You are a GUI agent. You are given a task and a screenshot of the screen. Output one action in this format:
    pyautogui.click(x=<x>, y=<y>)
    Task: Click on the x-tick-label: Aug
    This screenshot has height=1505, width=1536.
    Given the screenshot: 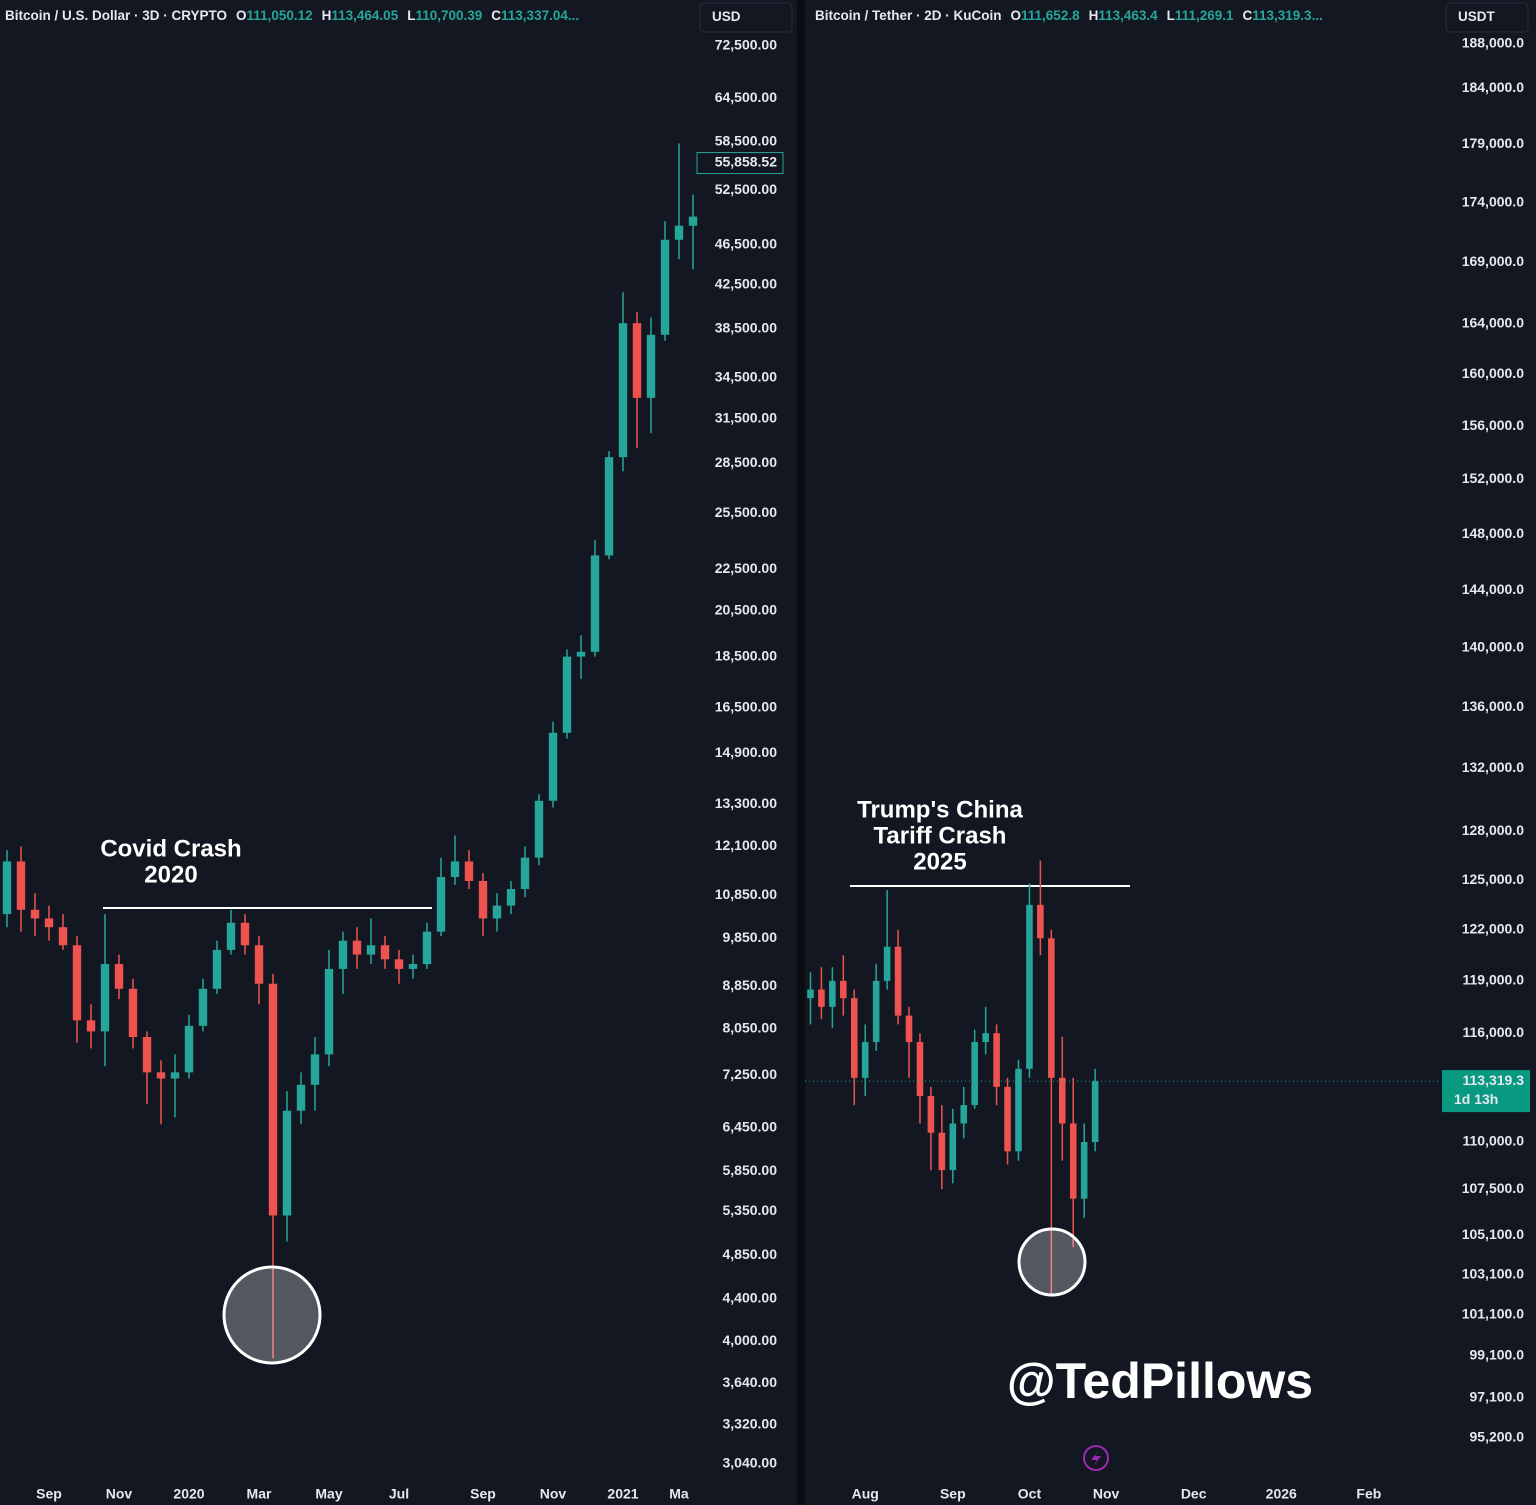 What is the action you would take?
    pyautogui.click(x=865, y=1494)
    